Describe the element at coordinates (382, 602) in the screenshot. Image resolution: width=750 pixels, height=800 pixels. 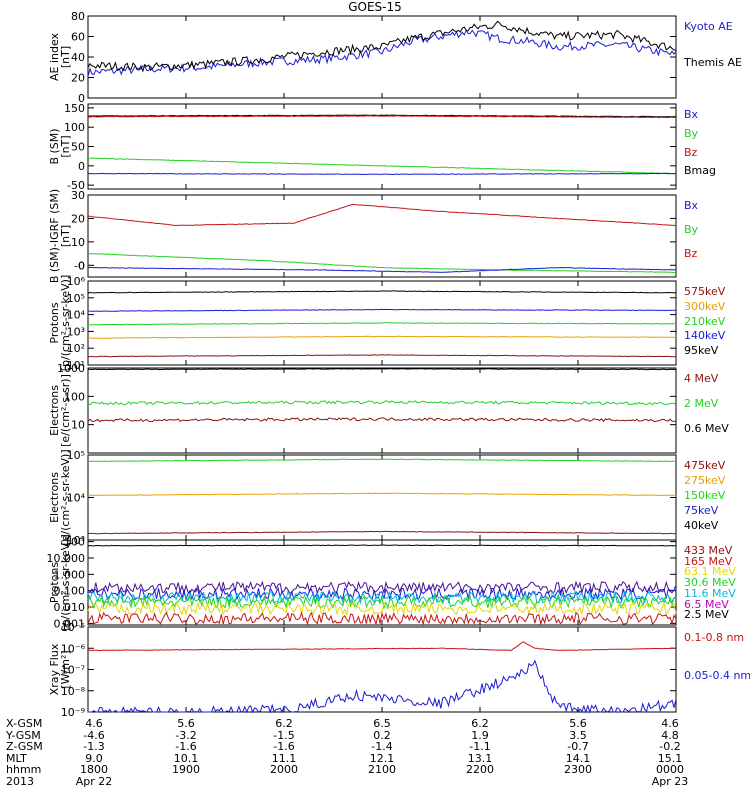
I see `series-line-63-1-mev` at that location.